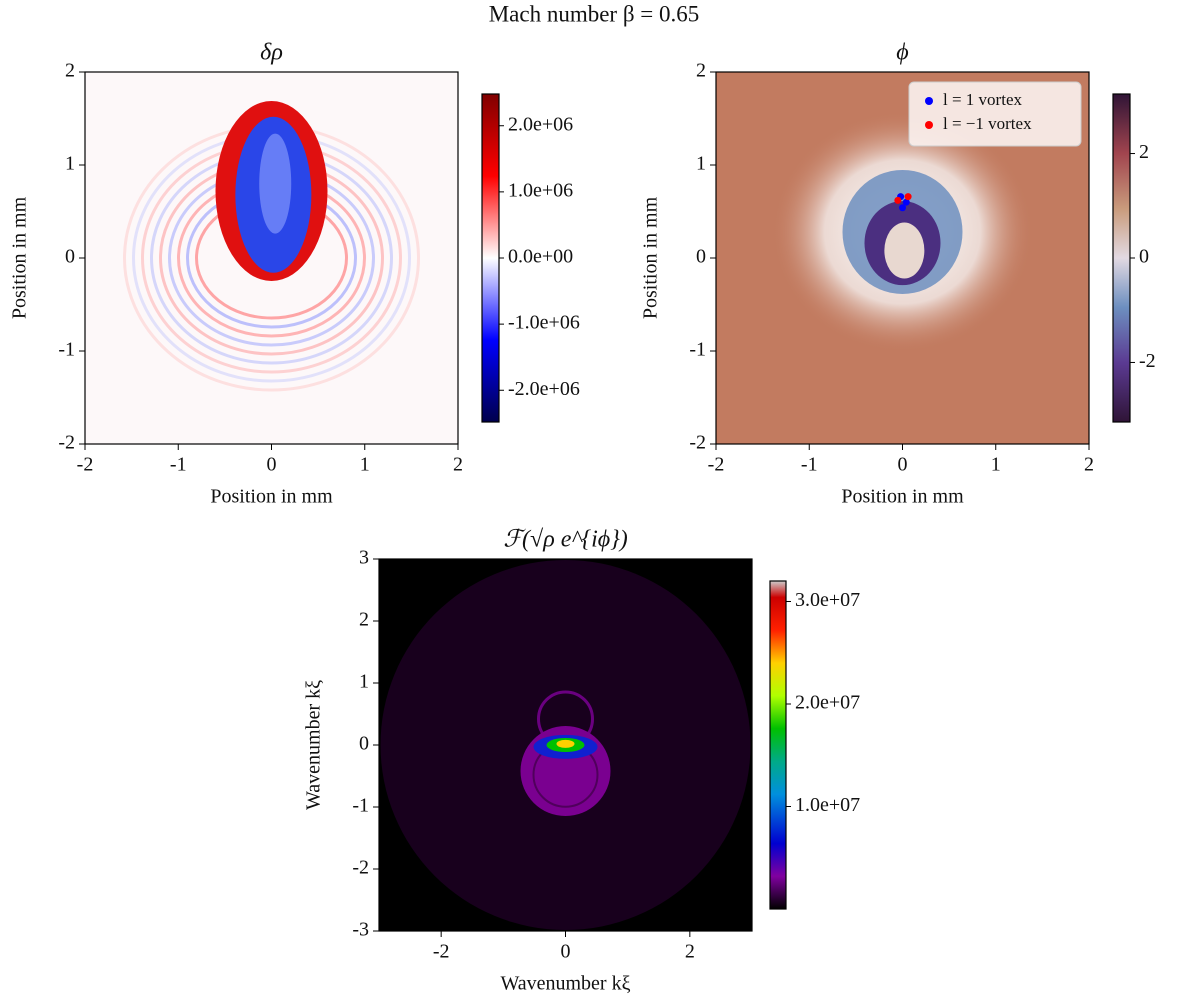 This screenshot has width=1188, height=1005. What do you see at coordinates (275, 183) in the screenshot?
I see `blue-core-light` at bounding box center [275, 183].